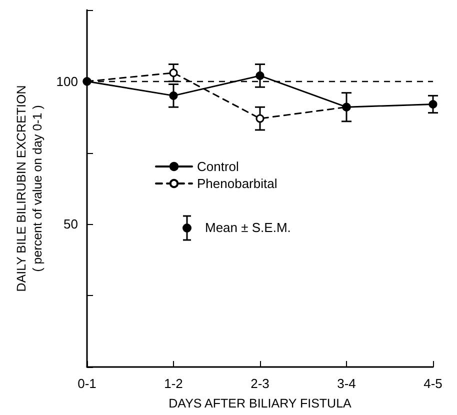  Describe the element at coordinates (433, 383) in the screenshot. I see `x-tick-label: 4-5` at that location.